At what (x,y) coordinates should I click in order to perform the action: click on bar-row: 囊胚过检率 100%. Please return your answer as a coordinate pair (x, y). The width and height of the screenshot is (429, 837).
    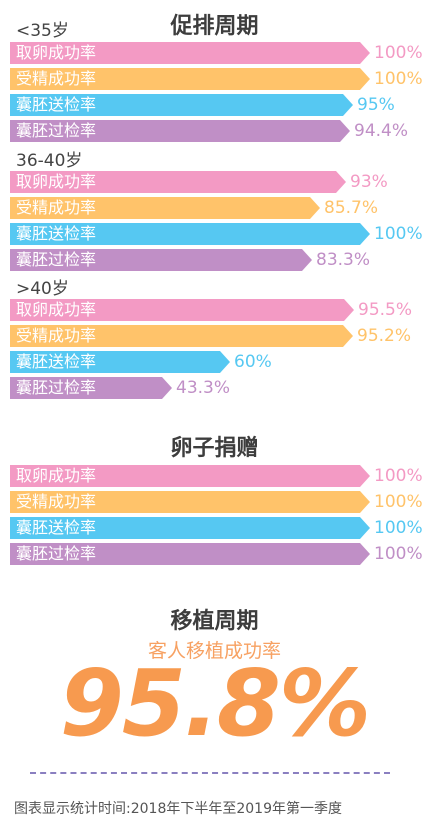
    Looking at the image, I should click on (219, 554).